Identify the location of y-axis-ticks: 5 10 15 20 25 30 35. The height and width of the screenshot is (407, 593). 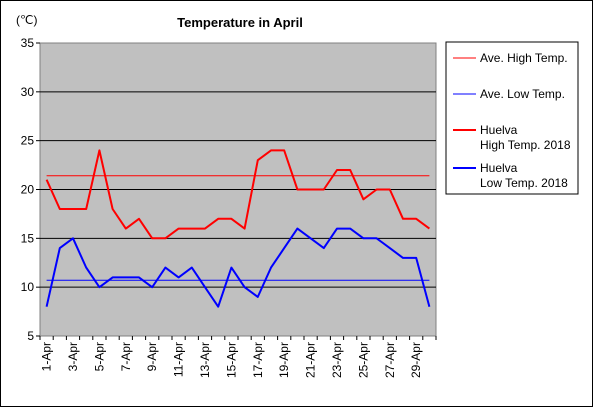
(30, 189).